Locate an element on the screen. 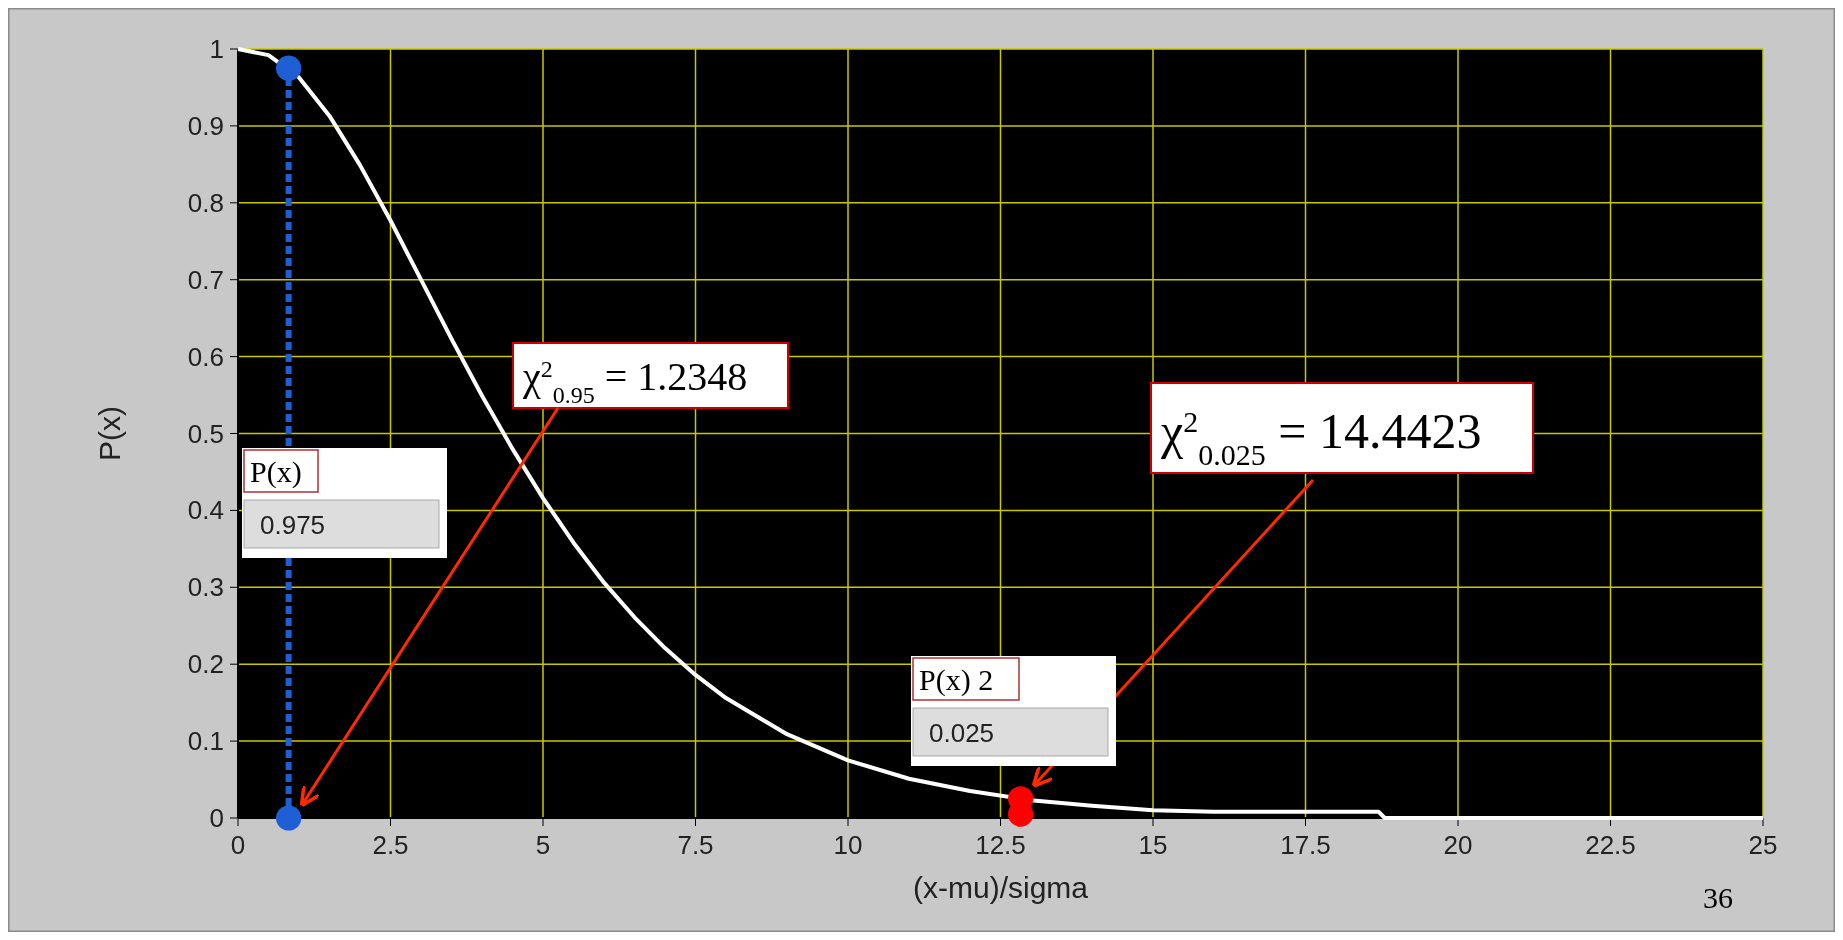  x-tick-label: 22.5 is located at coordinates (1610, 845).